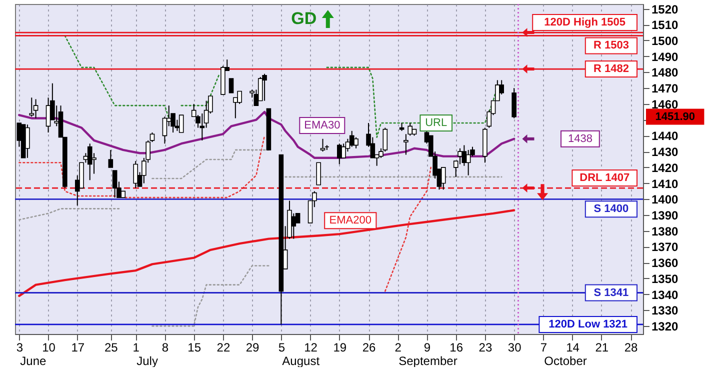 The width and height of the screenshot is (712, 374). I want to click on text: October, so click(565, 361).